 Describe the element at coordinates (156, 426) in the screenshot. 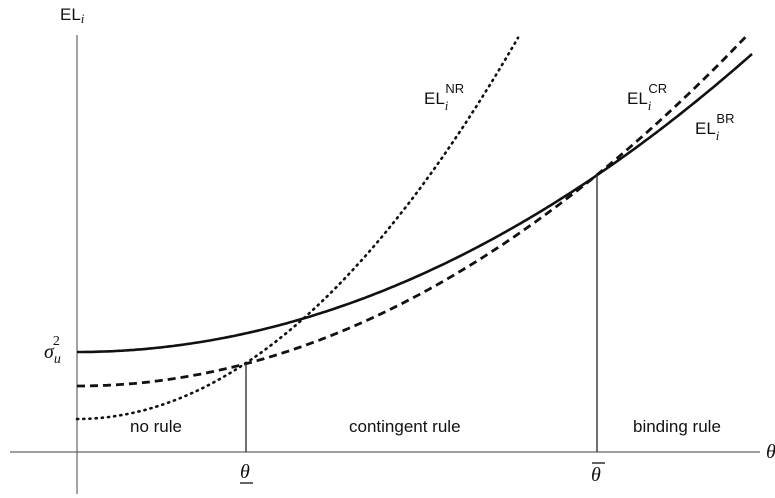

I see `region-no-rule: no rule` at that location.